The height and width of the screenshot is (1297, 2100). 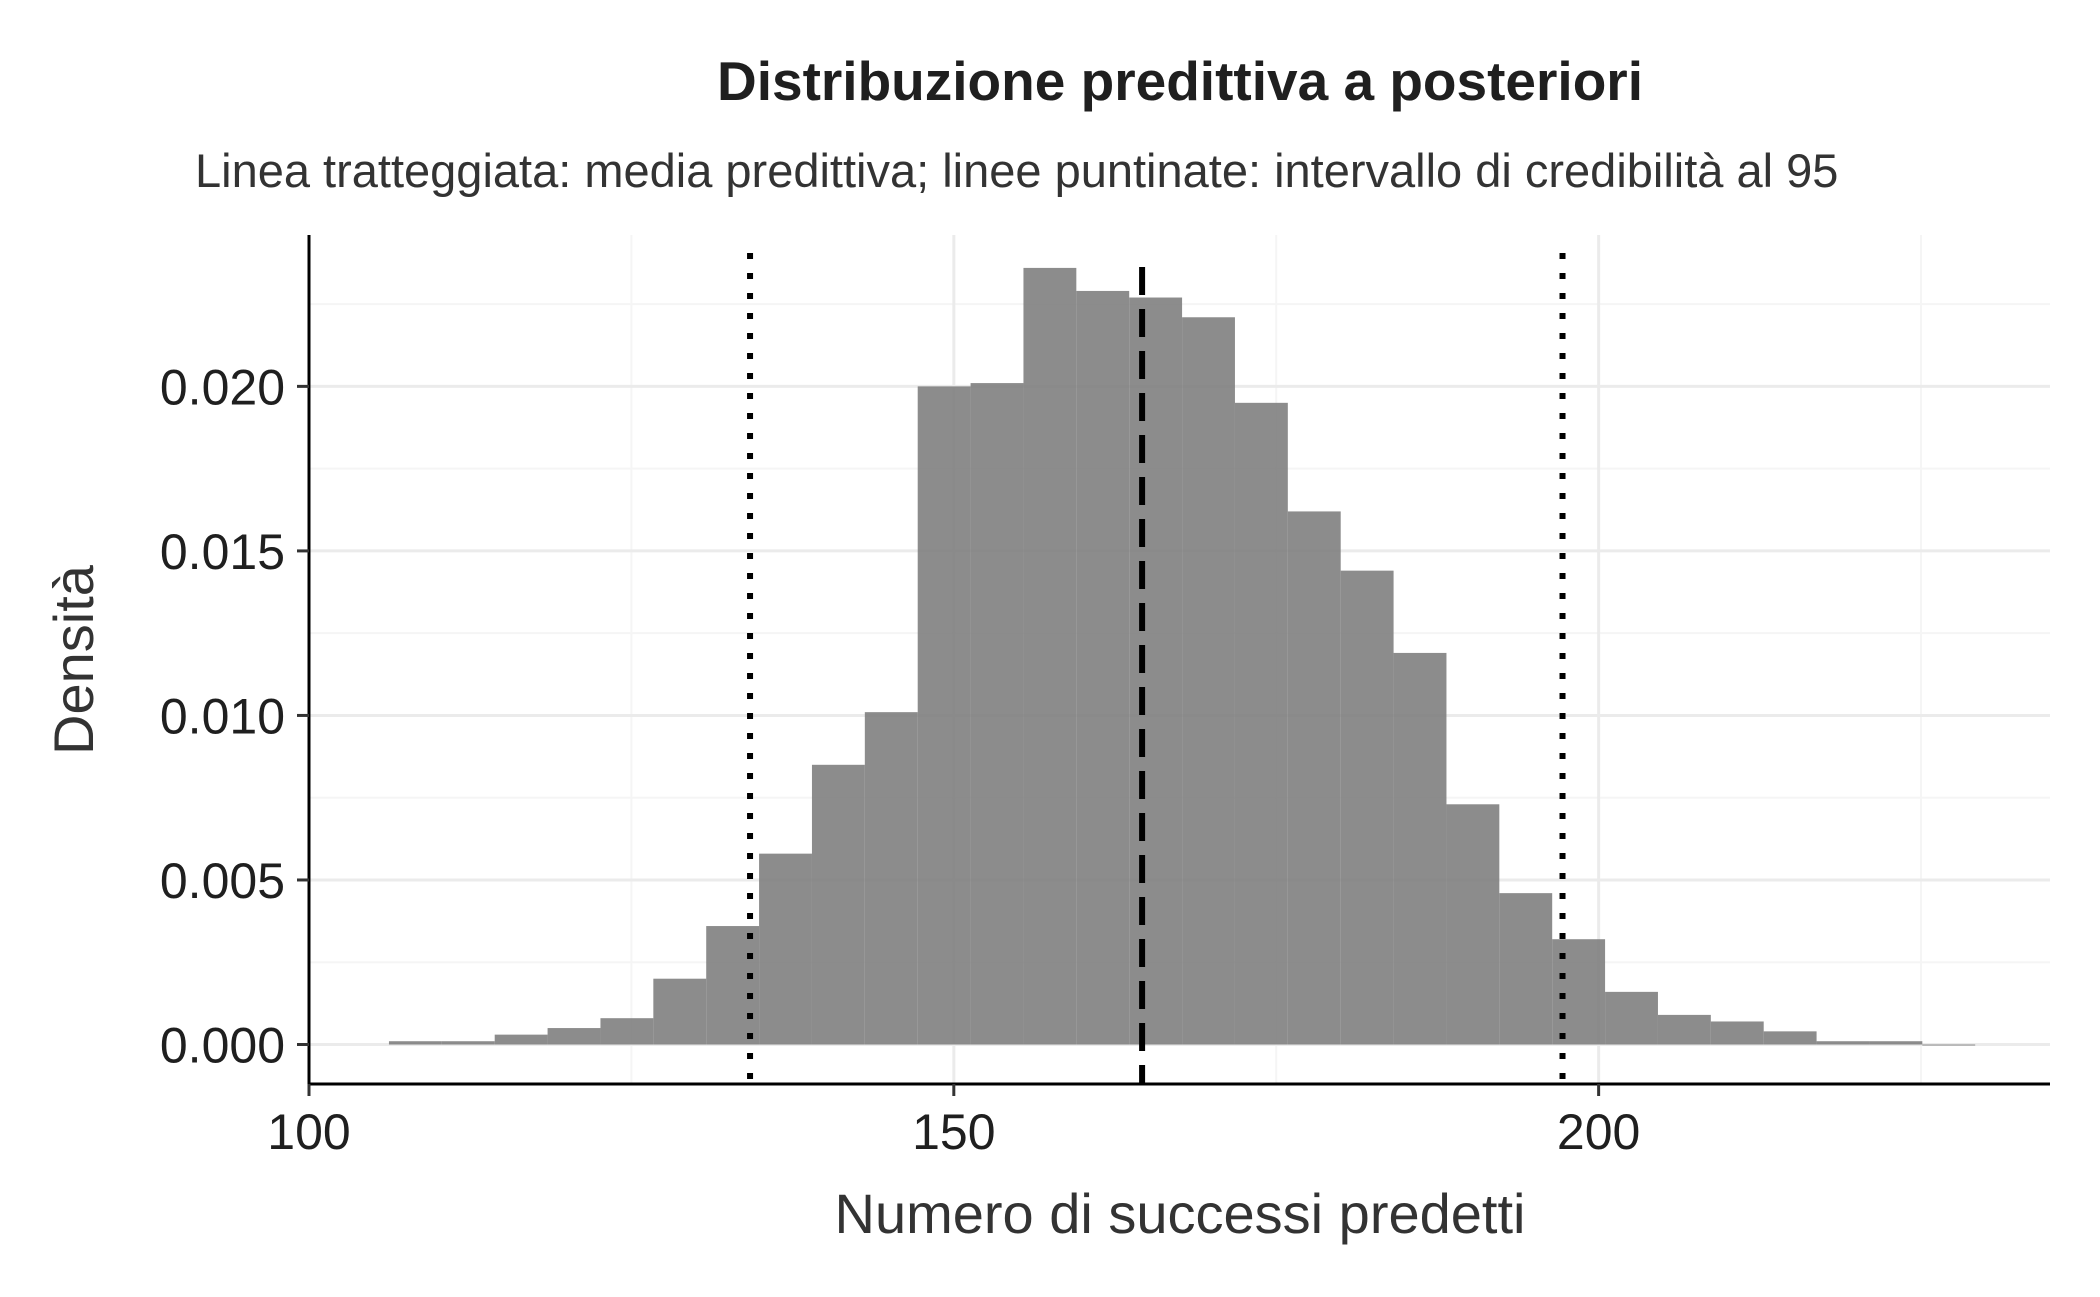 What do you see at coordinates (222, 716) in the screenshot?
I see `y-tick-label: 0.010` at bounding box center [222, 716].